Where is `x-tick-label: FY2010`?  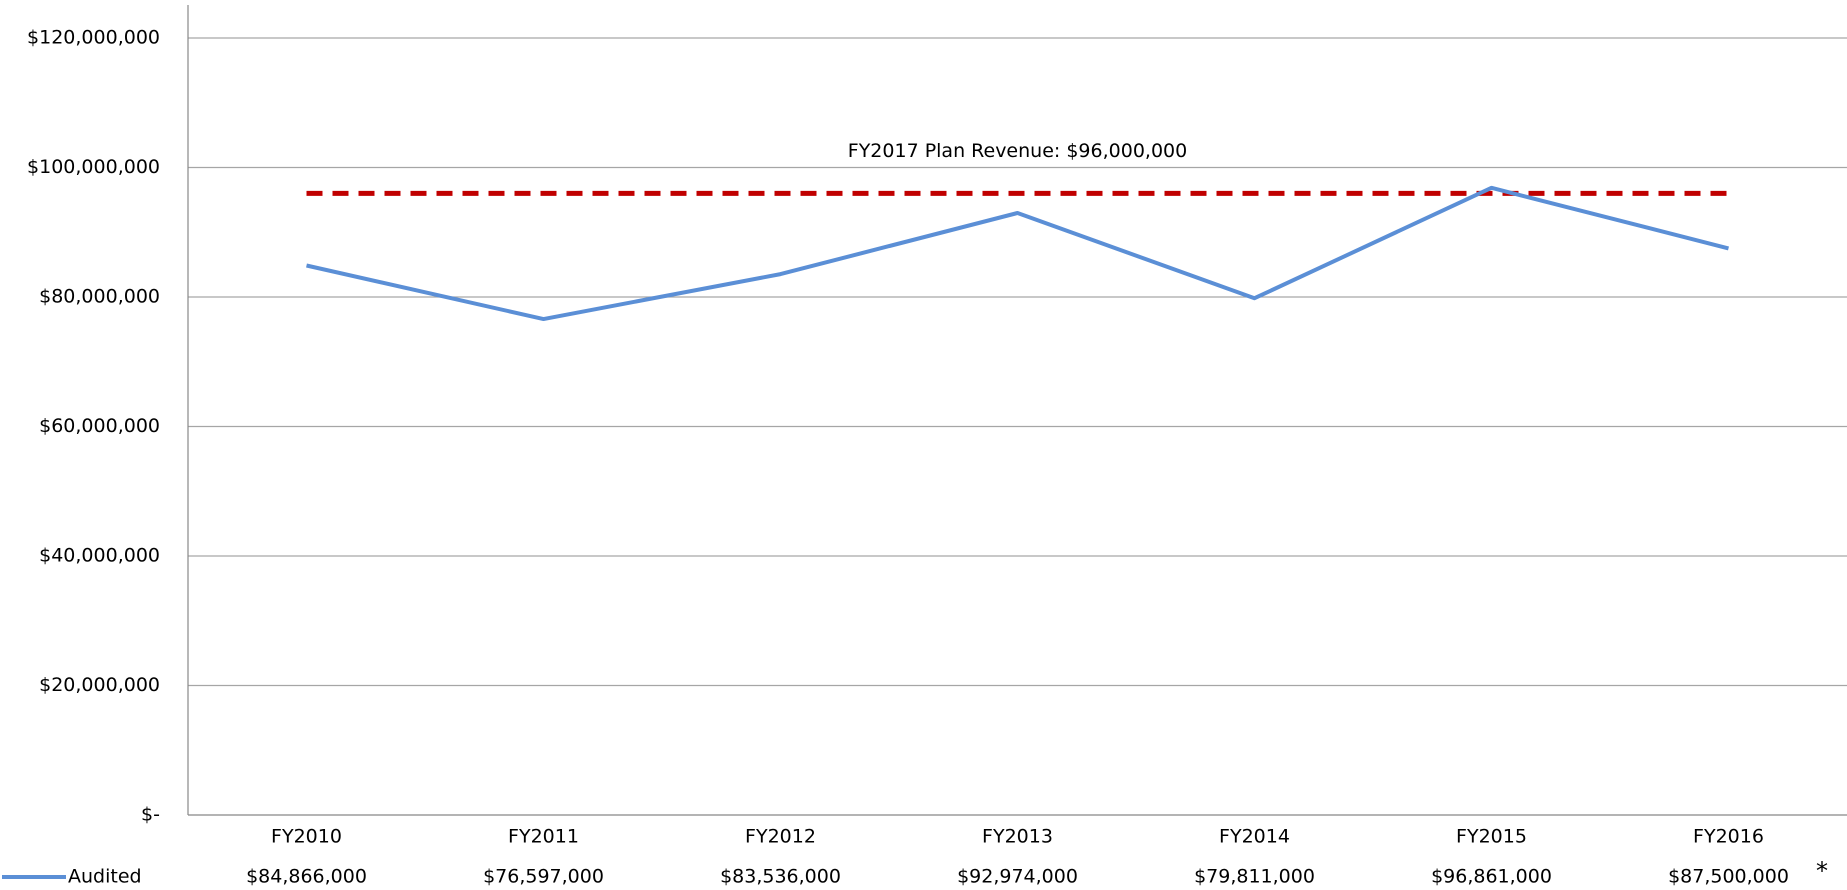 x-tick-label: FY2010 is located at coordinates (306, 837).